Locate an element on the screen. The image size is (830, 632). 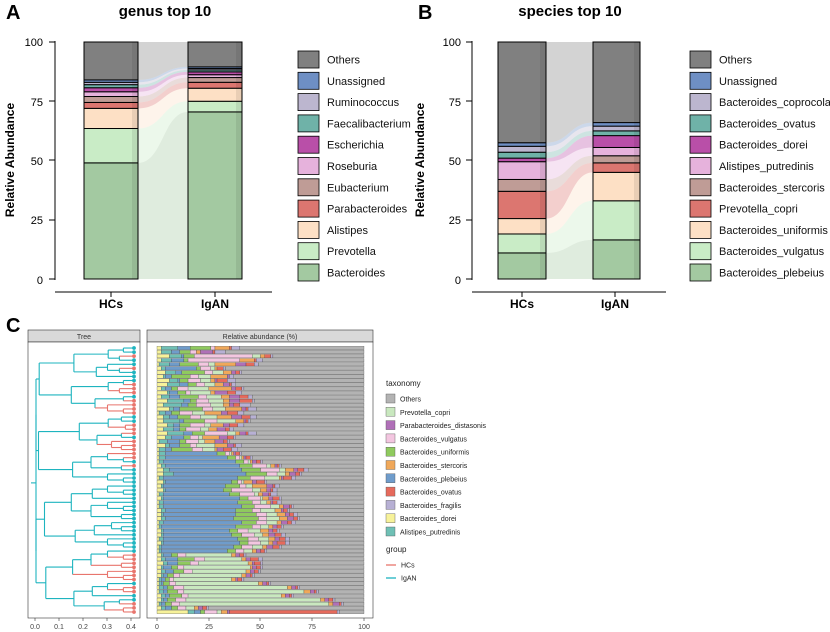
chart-a-ytick: 75 is located at coordinates (37, 103).